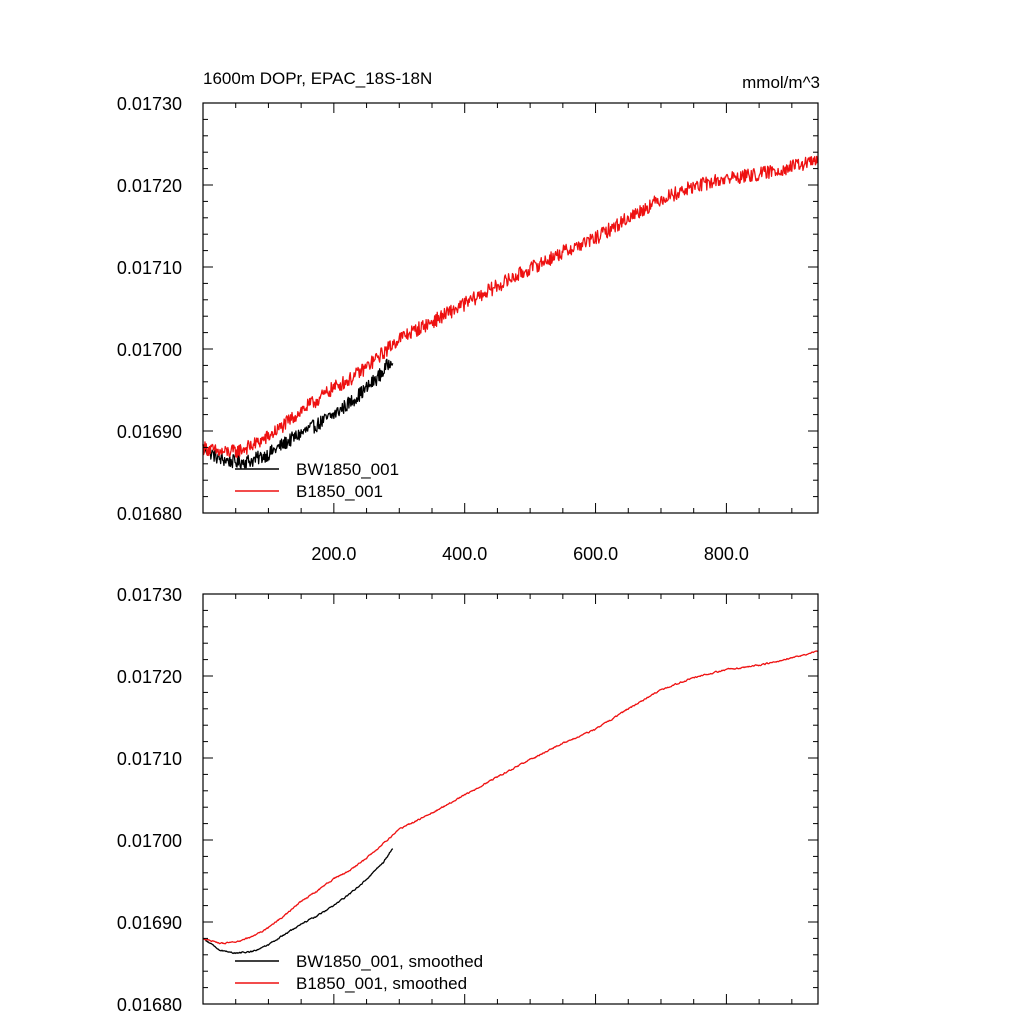 Image resolution: width=1024 pixels, height=1024 pixels. Describe the element at coordinates (595, 554) in the screenshot. I see `x-tick-label: 600.0` at that location.